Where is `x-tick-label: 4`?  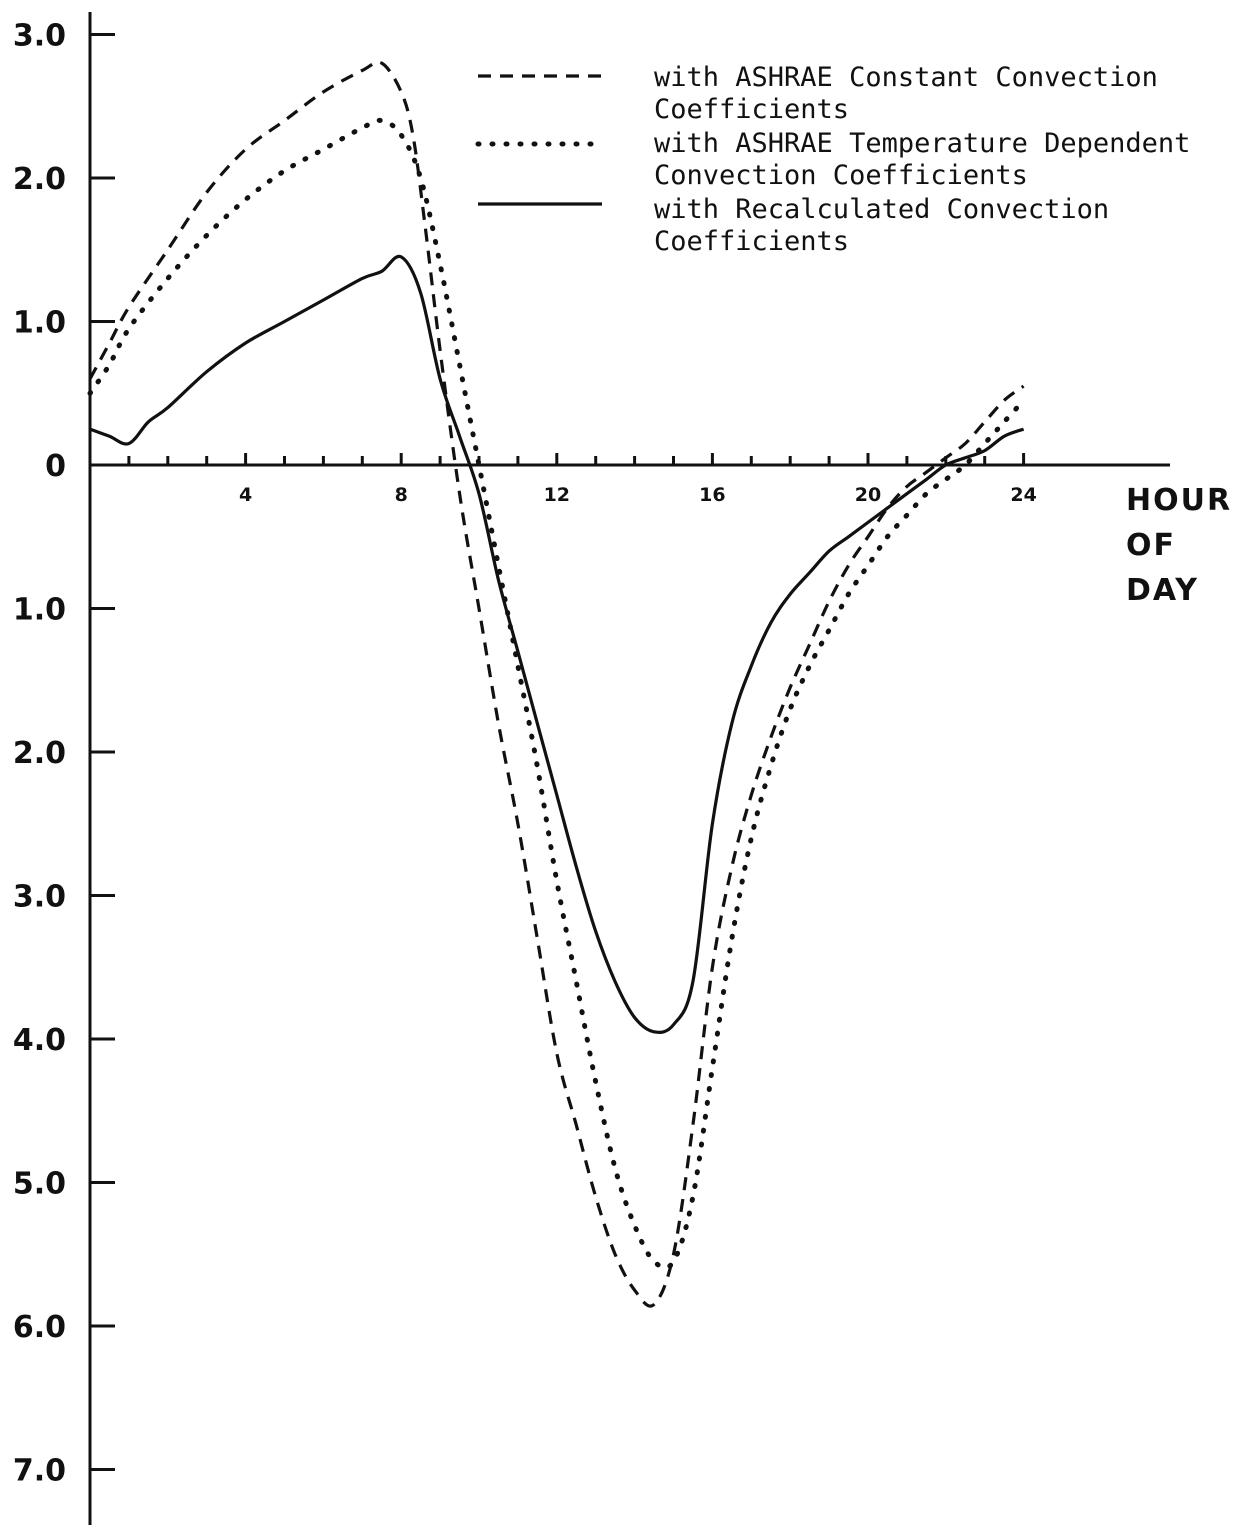 x-tick-label: 4 is located at coordinates (245, 495).